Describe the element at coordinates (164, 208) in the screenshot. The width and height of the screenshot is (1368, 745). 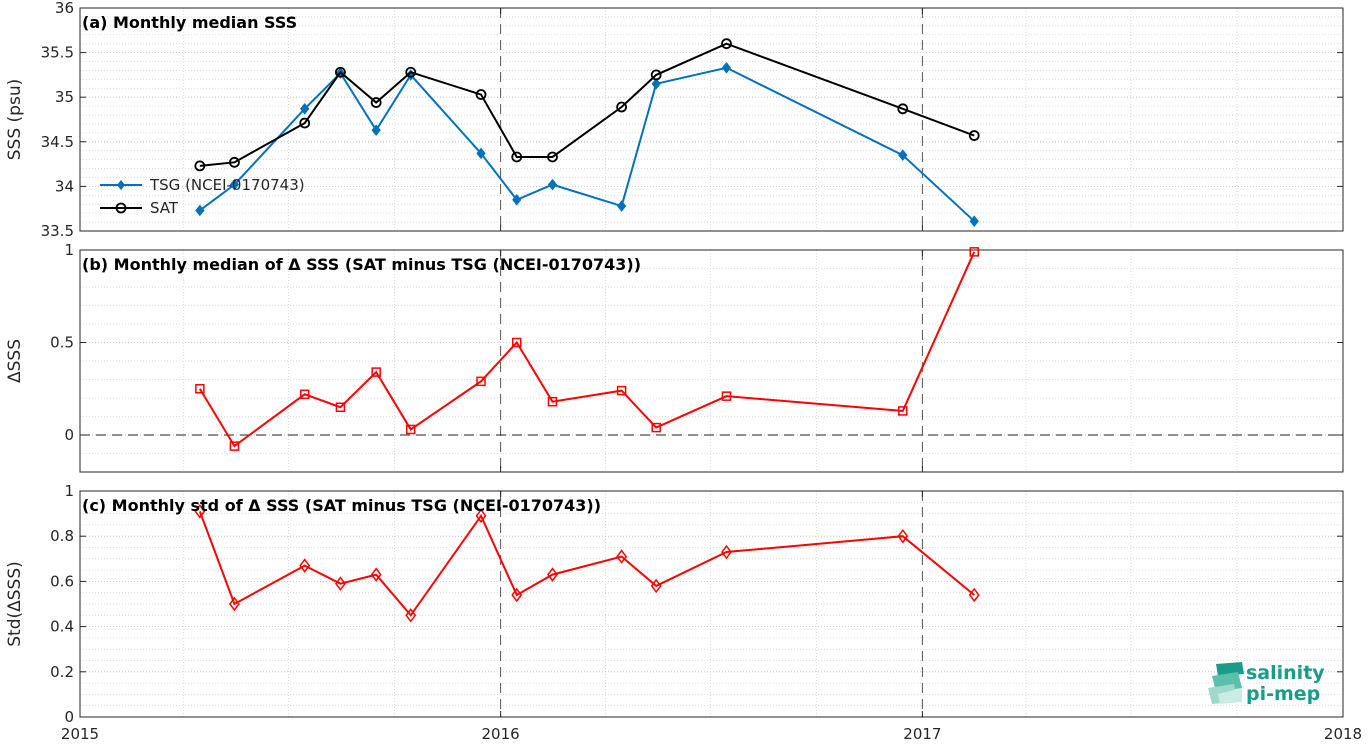
I see `legend-label: SAT` at that location.